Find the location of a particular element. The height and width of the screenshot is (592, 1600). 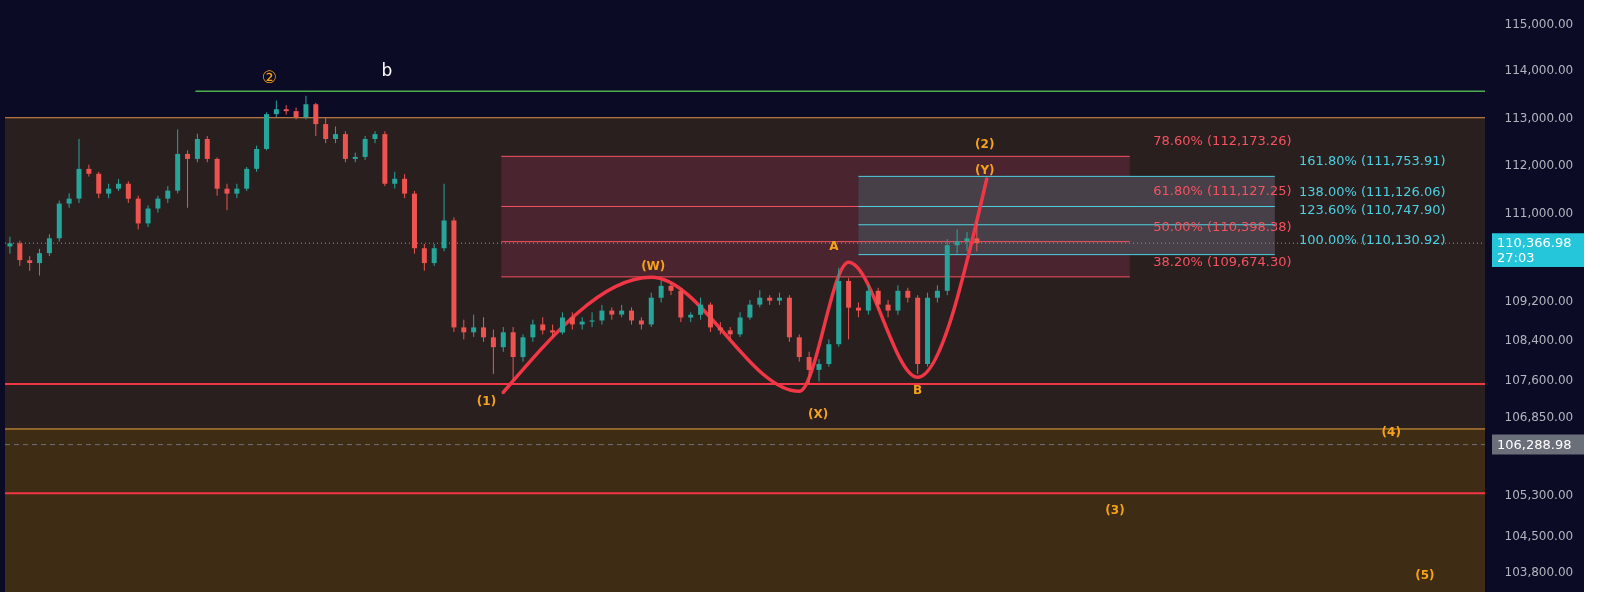

ref-line-label: 38.20% (109,674.30) is located at coordinates (1222, 261).